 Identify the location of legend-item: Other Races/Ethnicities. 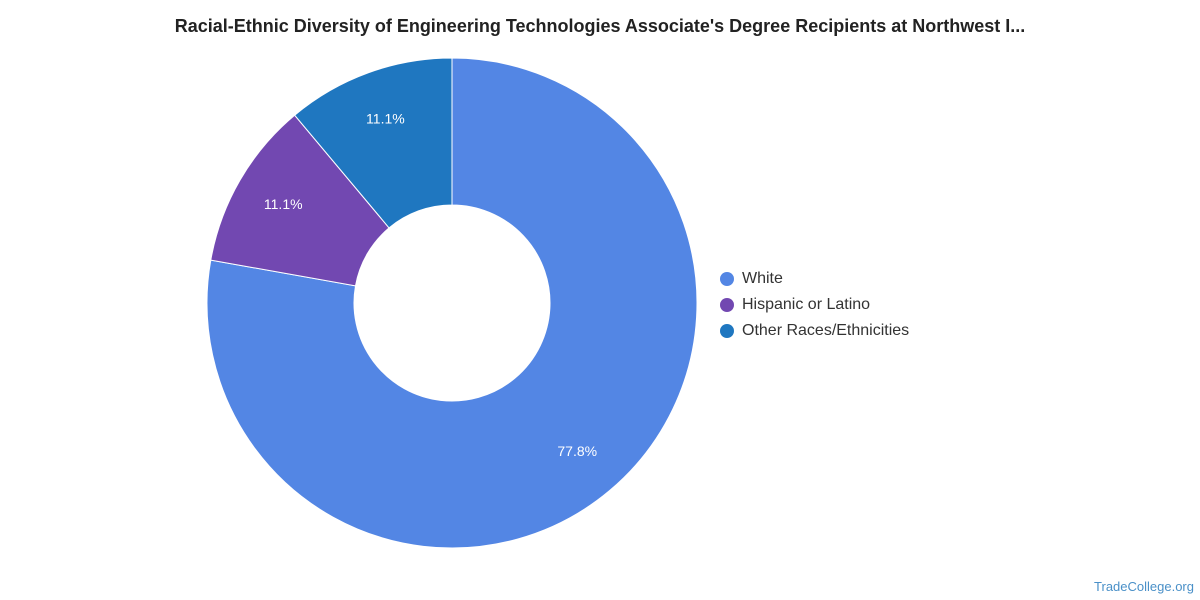
(814, 331).